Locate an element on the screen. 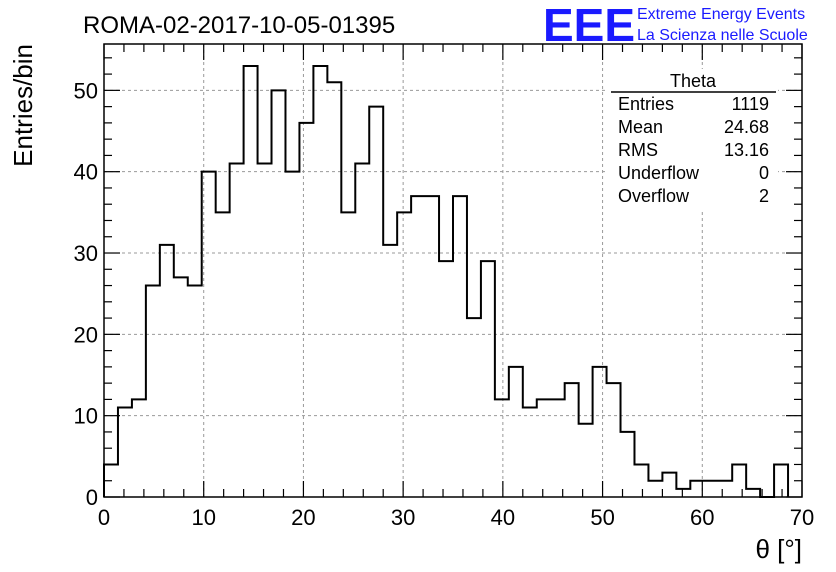 Image resolution: width=836 pixels, height=572 pixels. y-axis-label: Entries/bin is located at coordinates (23, 105).